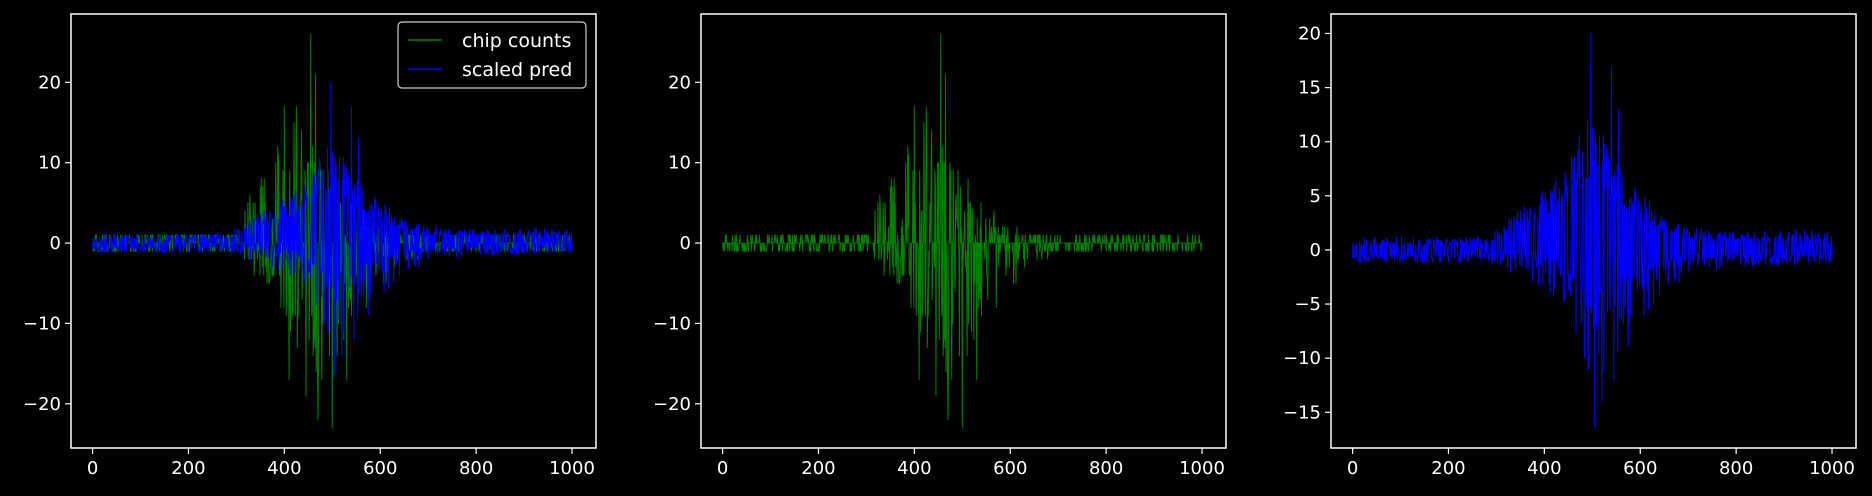 The width and height of the screenshot is (1872, 496). Describe the element at coordinates (516, 41) in the screenshot. I see `legend-label-chip-counts: chip counts` at that location.